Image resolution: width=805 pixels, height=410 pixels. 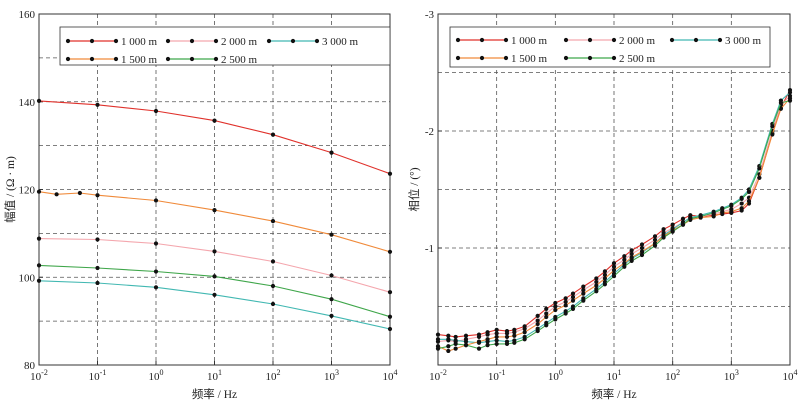 I want to click on series-1000m, so click(x=214, y=137).